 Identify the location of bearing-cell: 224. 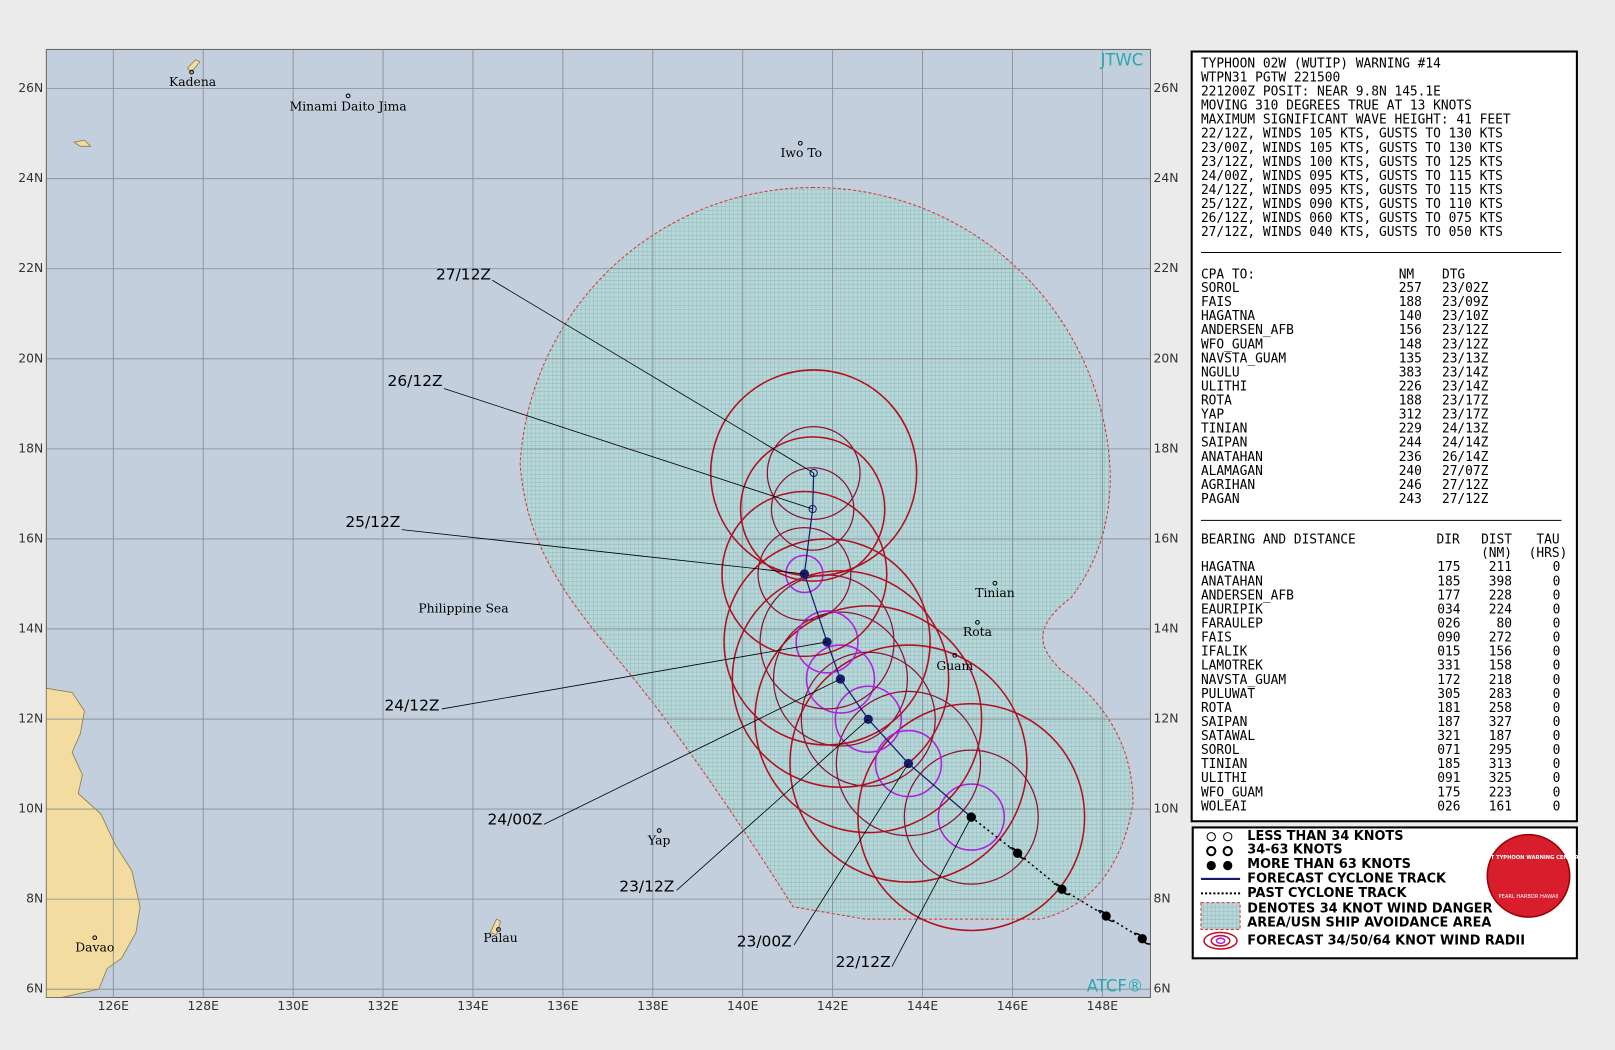
(1500, 609).